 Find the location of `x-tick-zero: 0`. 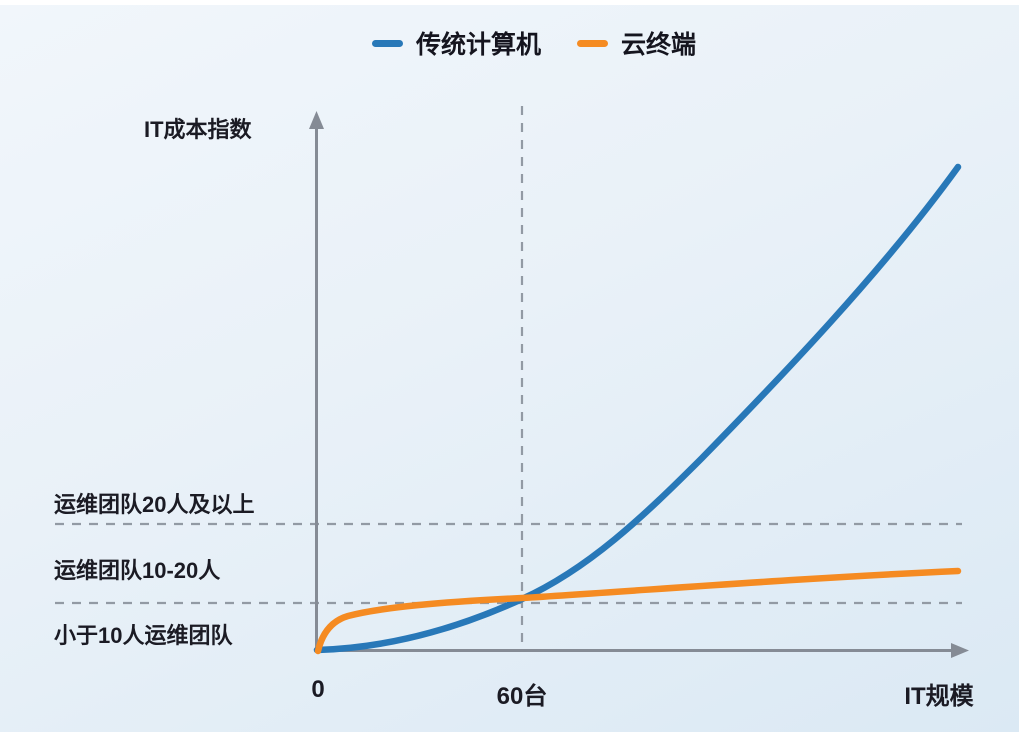

x-tick-zero: 0 is located at coordinates (318, 689).